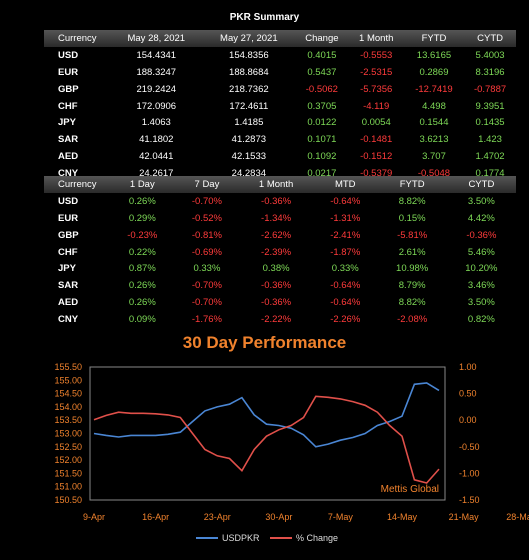 This screenshot has width=529, height=560. What do you see at coordinates (68, 380) in the screenshot?
I see `y-left-tick-label: 155.00` at bounding box center [68, 380].